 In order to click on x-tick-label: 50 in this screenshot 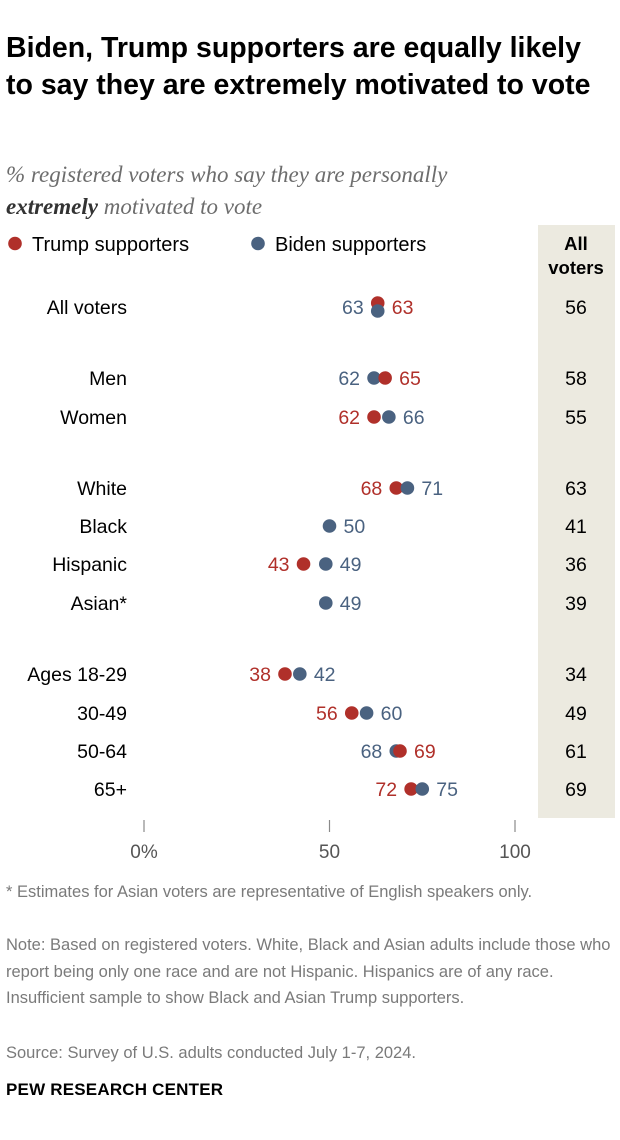, I will do `click(329, 852)`.